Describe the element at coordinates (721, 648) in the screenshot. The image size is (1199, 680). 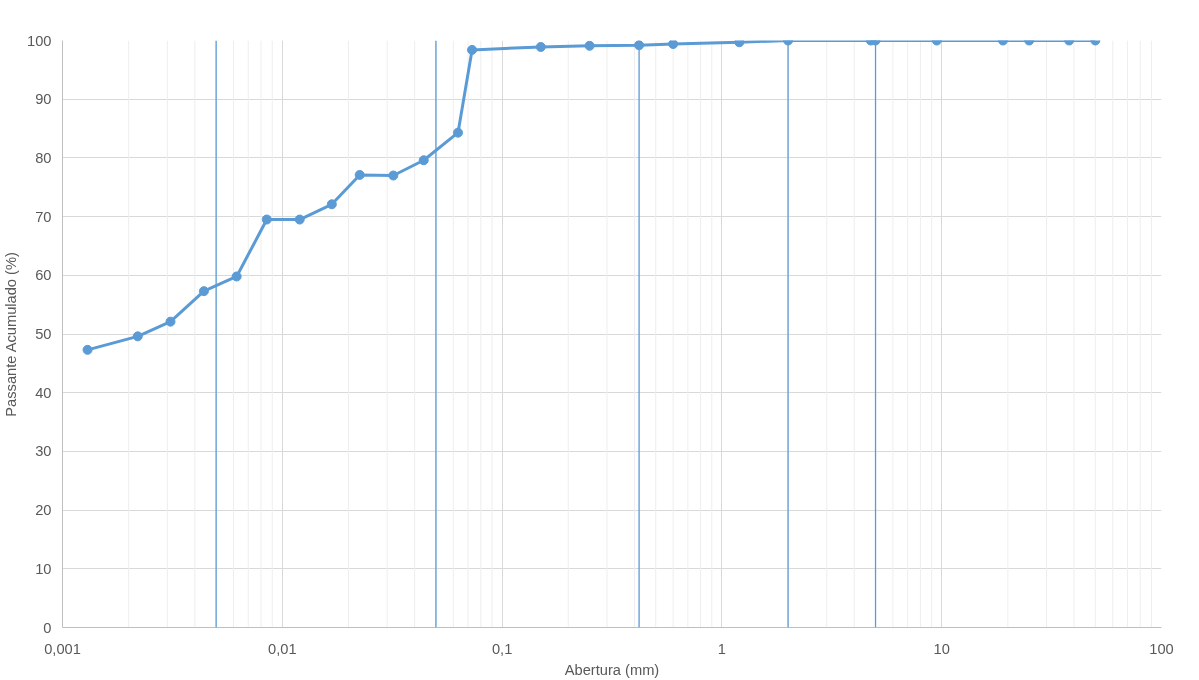
I see `x-tick-label: 1` at that location.